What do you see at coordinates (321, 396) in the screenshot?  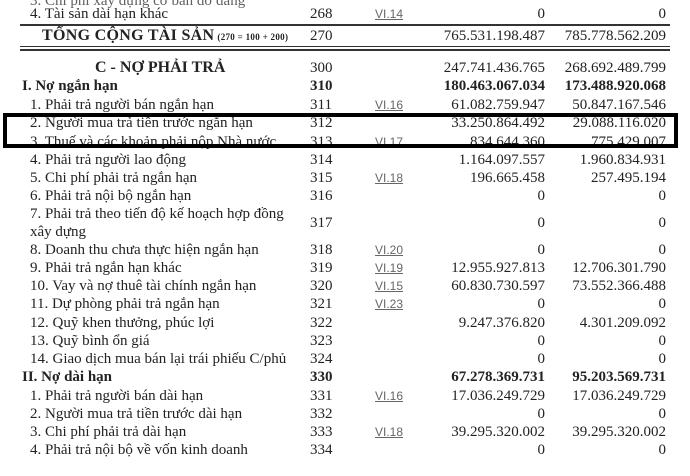 I see `row-code: 331` at bounding box center [321, 396].